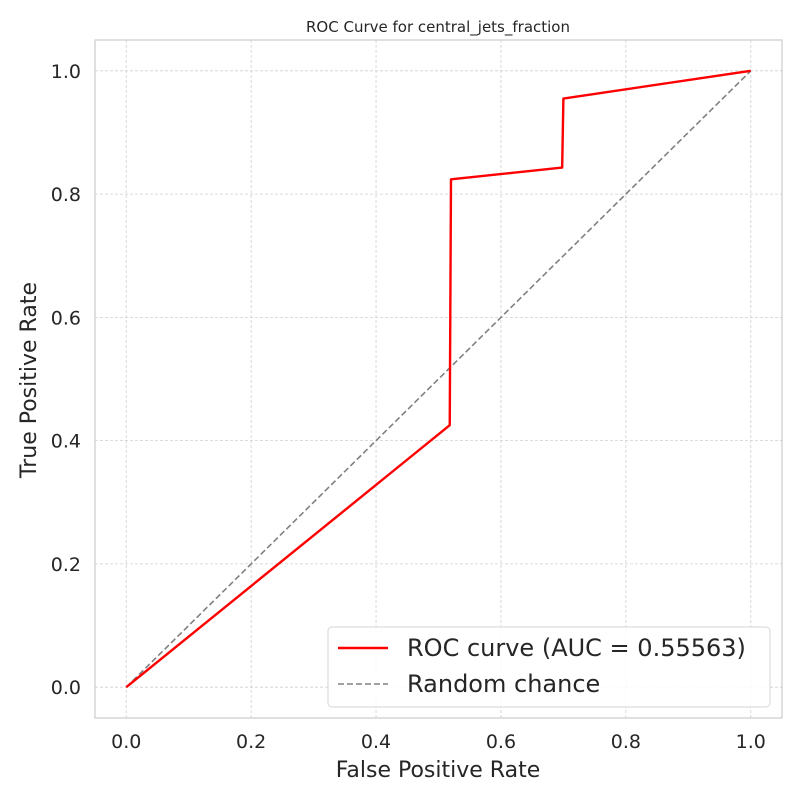  I want to click on y-axis-label: True Positive Rate, so click(29, 380).